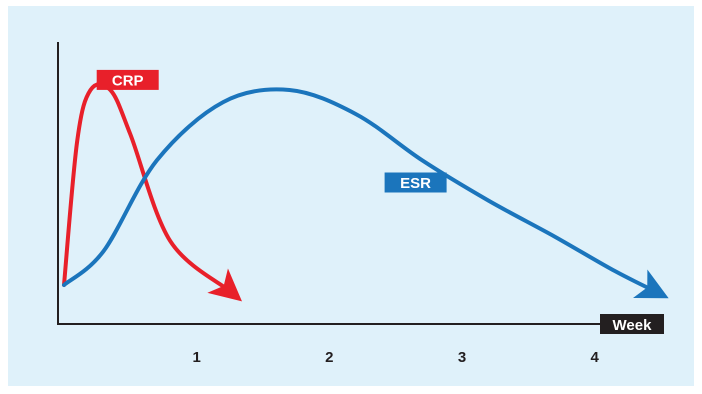 The width and height of the screenshot is (702, 394). What do you see at coordinates (462, 357) in the screenshot?
I see `x-tick-label: 3` at bounding box center [462, 357].